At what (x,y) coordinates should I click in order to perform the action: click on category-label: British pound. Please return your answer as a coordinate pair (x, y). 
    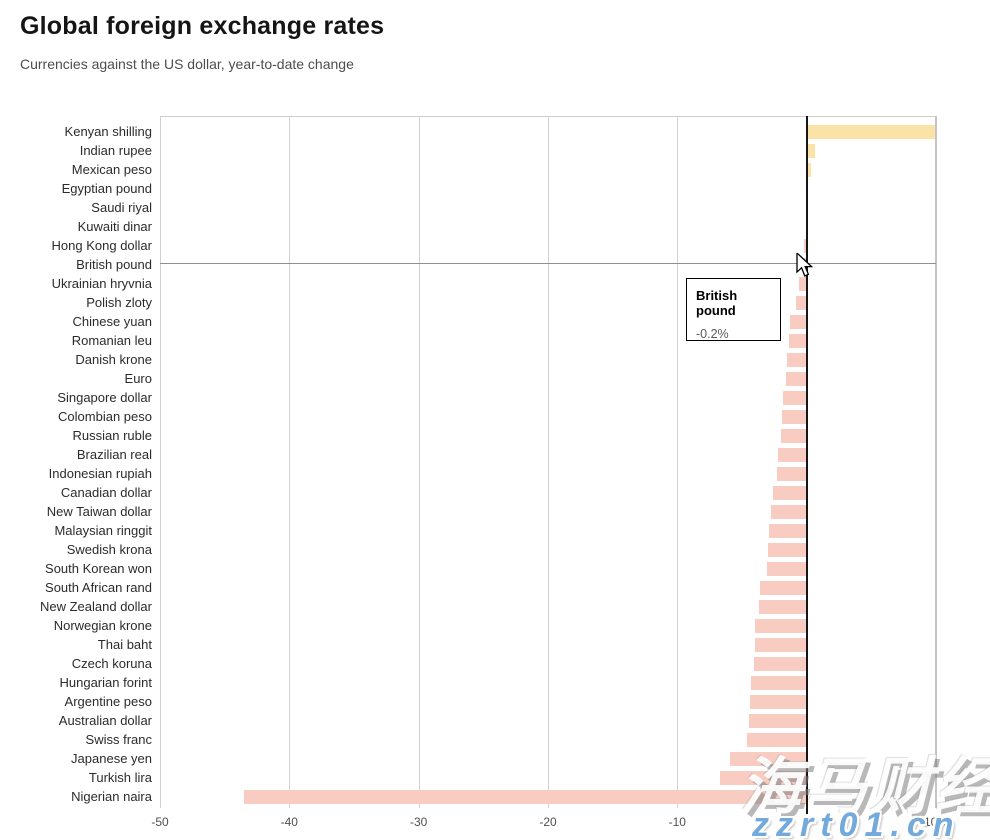
    Looking at the image, I should click on (114, 264).